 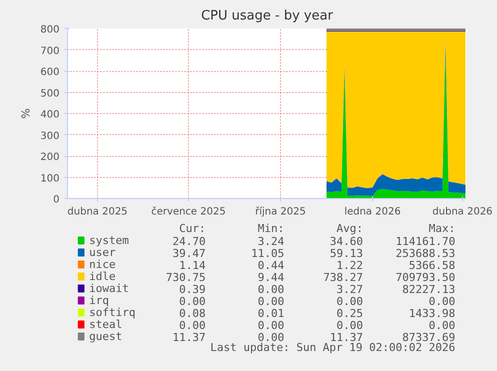 I want to click on text: 0.44, so click(x=271, y=265).